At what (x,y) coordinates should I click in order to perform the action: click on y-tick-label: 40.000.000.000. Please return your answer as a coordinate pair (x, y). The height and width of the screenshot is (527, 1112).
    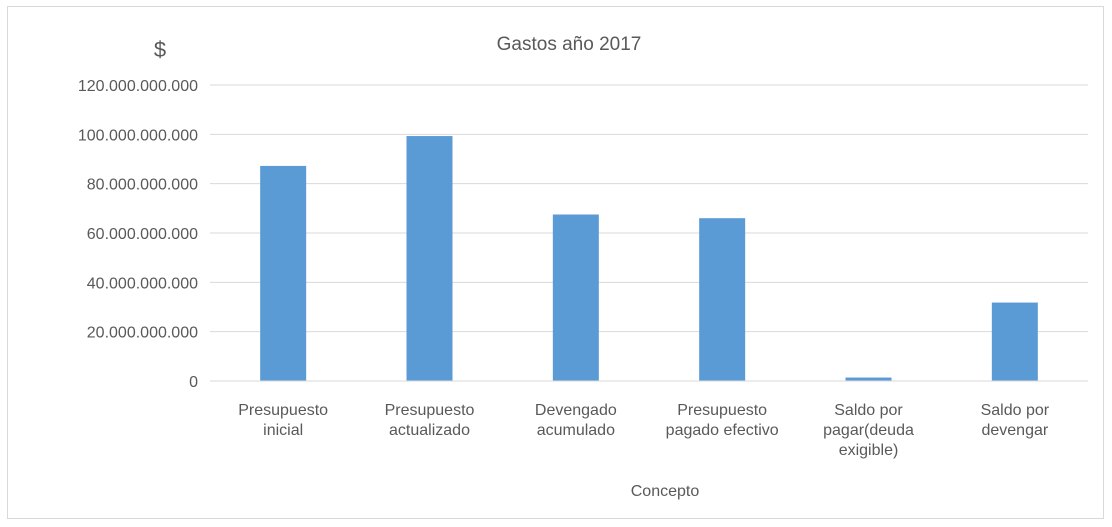
    Looking at the image, I should click on (142, 283).